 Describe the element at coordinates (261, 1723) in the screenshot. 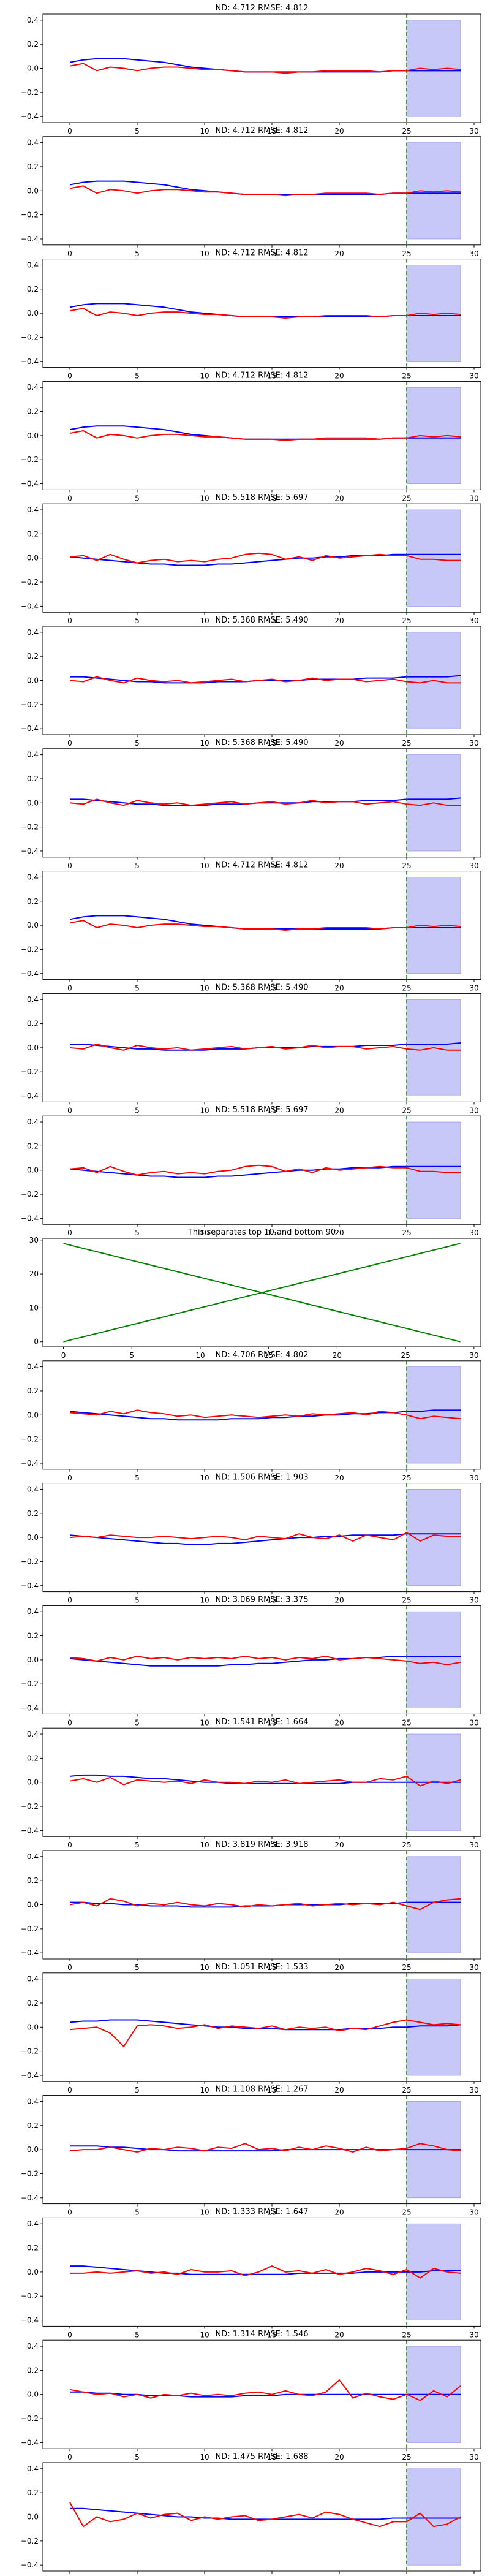

I see `subplot-title: ND: 1.541 RMSE: 1.664` at that location.